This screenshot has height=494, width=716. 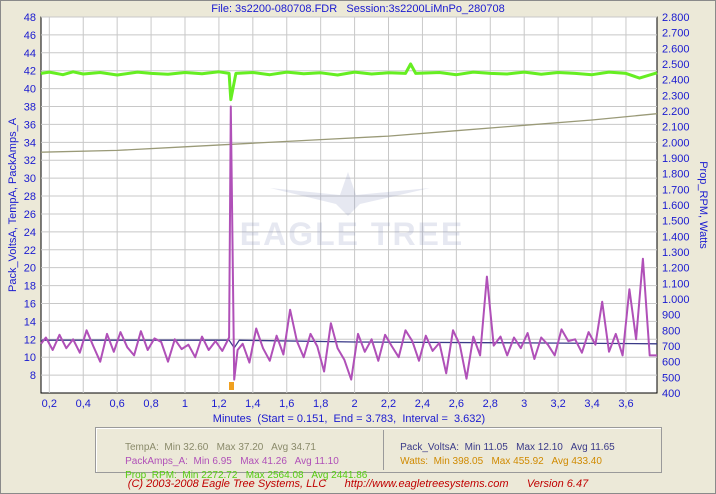 I want to click on x-tick-label: 3, so click(x=524, y=404).